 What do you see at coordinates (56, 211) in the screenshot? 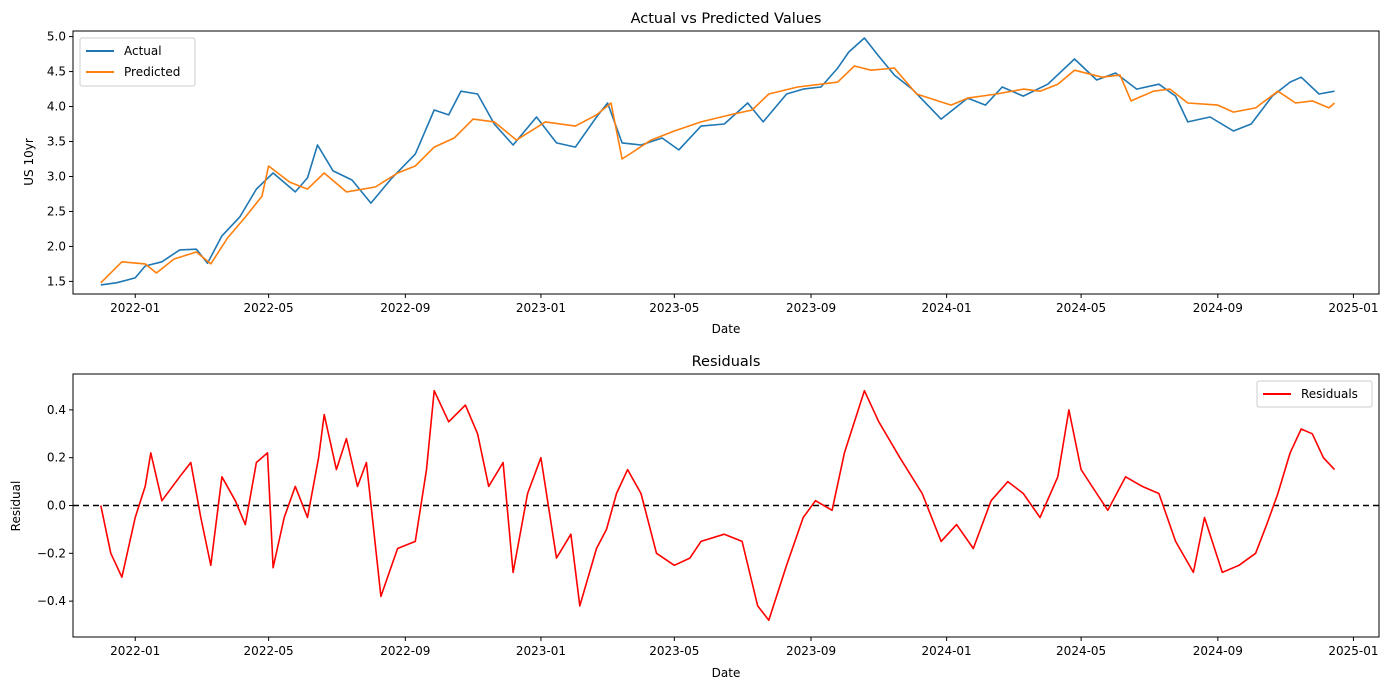
I see `y-tick-label: 2.5` at bounding box center [56, 211].